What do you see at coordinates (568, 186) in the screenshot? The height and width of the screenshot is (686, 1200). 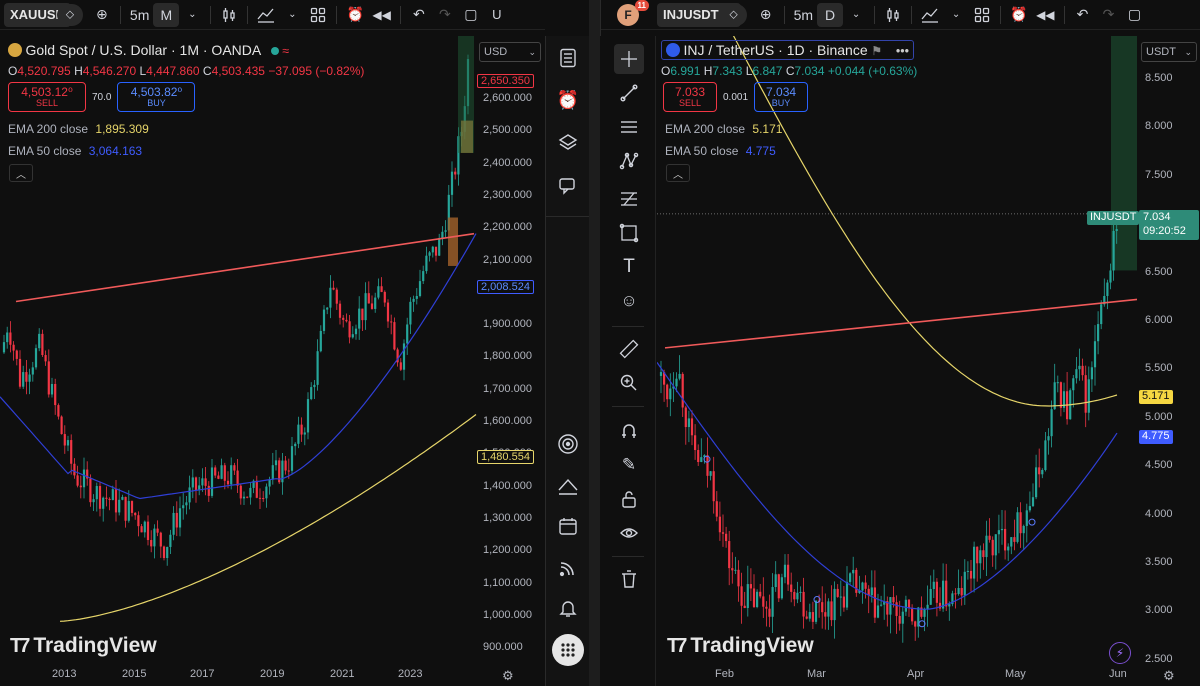 I see `chat-icon` at bounding box center [568, 186].